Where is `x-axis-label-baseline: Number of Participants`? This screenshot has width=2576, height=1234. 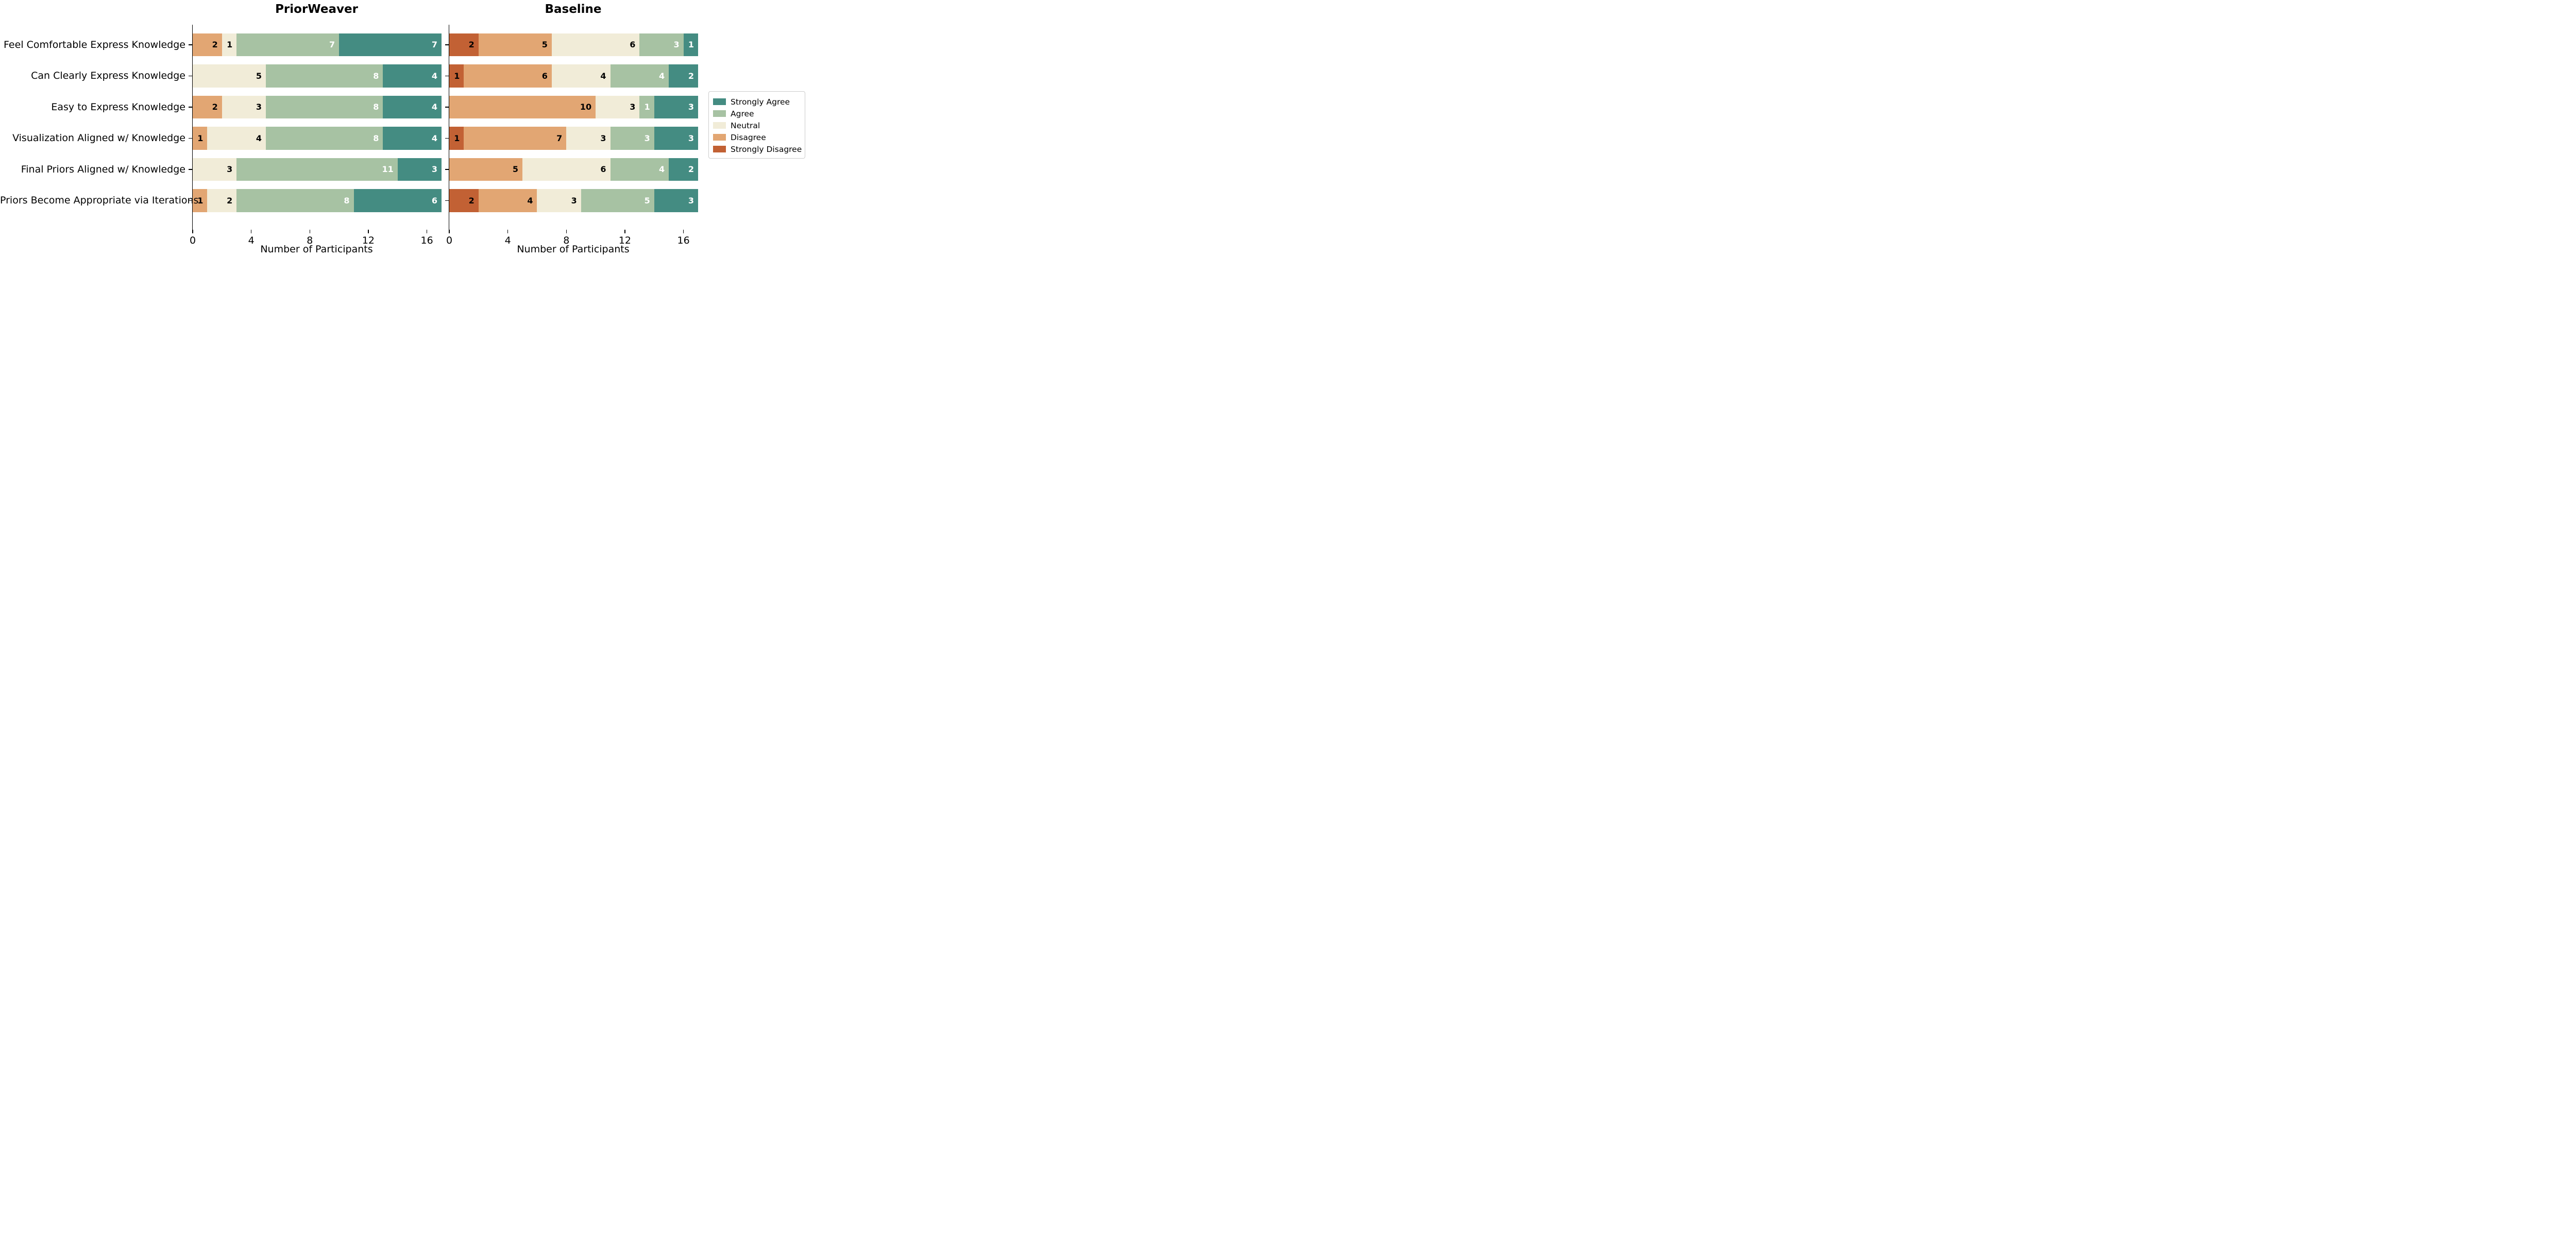 x-axis-label-baseline: Number of Participants is located at coordinates (573, 250).